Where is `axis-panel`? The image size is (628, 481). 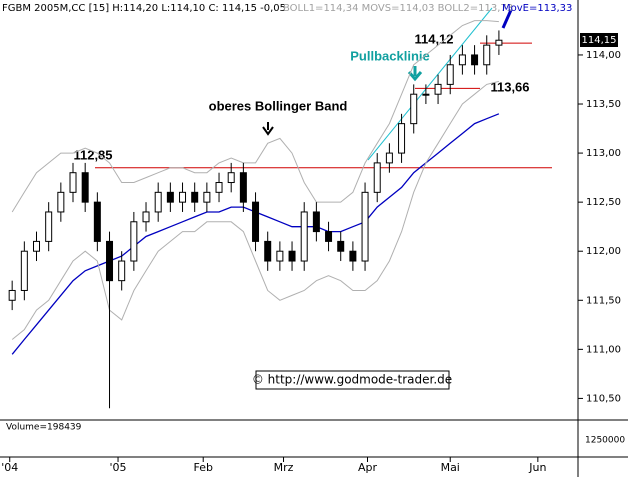
axis-panel is located at coordinates (603, 238).